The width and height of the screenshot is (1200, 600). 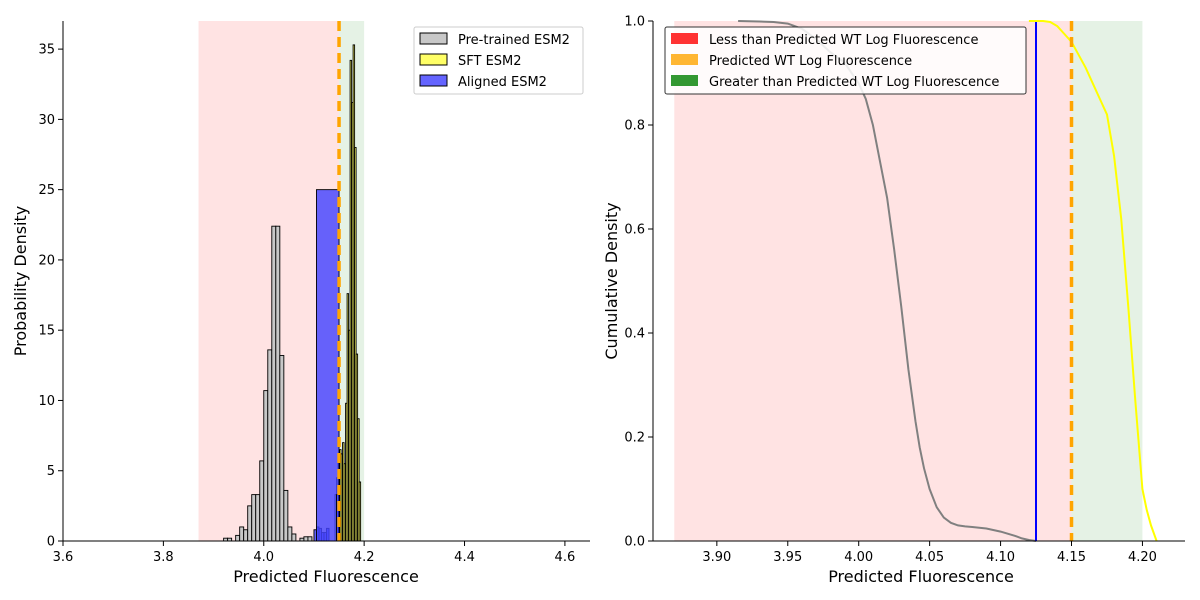 I want to click on legend-swatch-greater, so click(x=684, y=80).